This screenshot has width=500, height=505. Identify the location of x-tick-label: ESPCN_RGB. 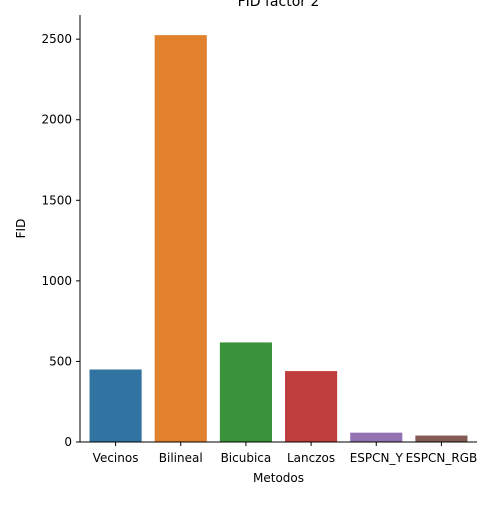
(442, 458).